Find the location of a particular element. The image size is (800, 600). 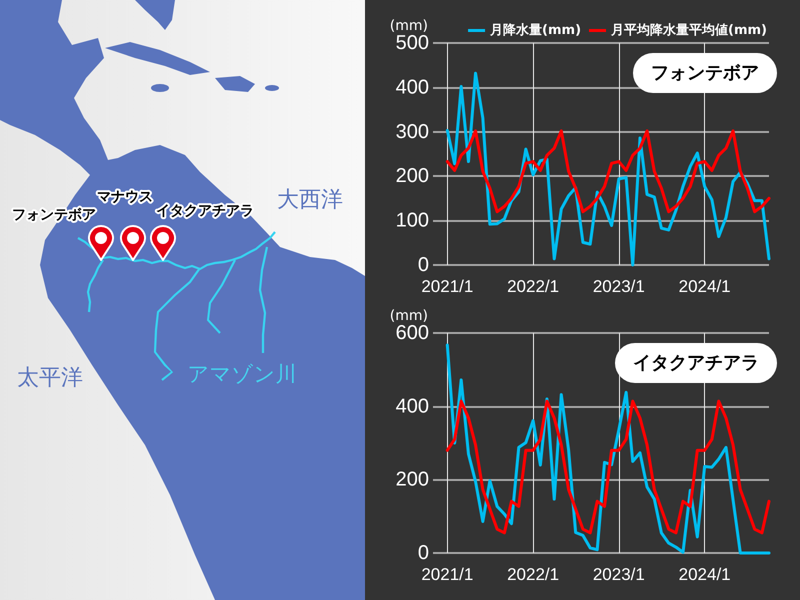

y-tick-label: 300 is located at coordinates (412, 131).